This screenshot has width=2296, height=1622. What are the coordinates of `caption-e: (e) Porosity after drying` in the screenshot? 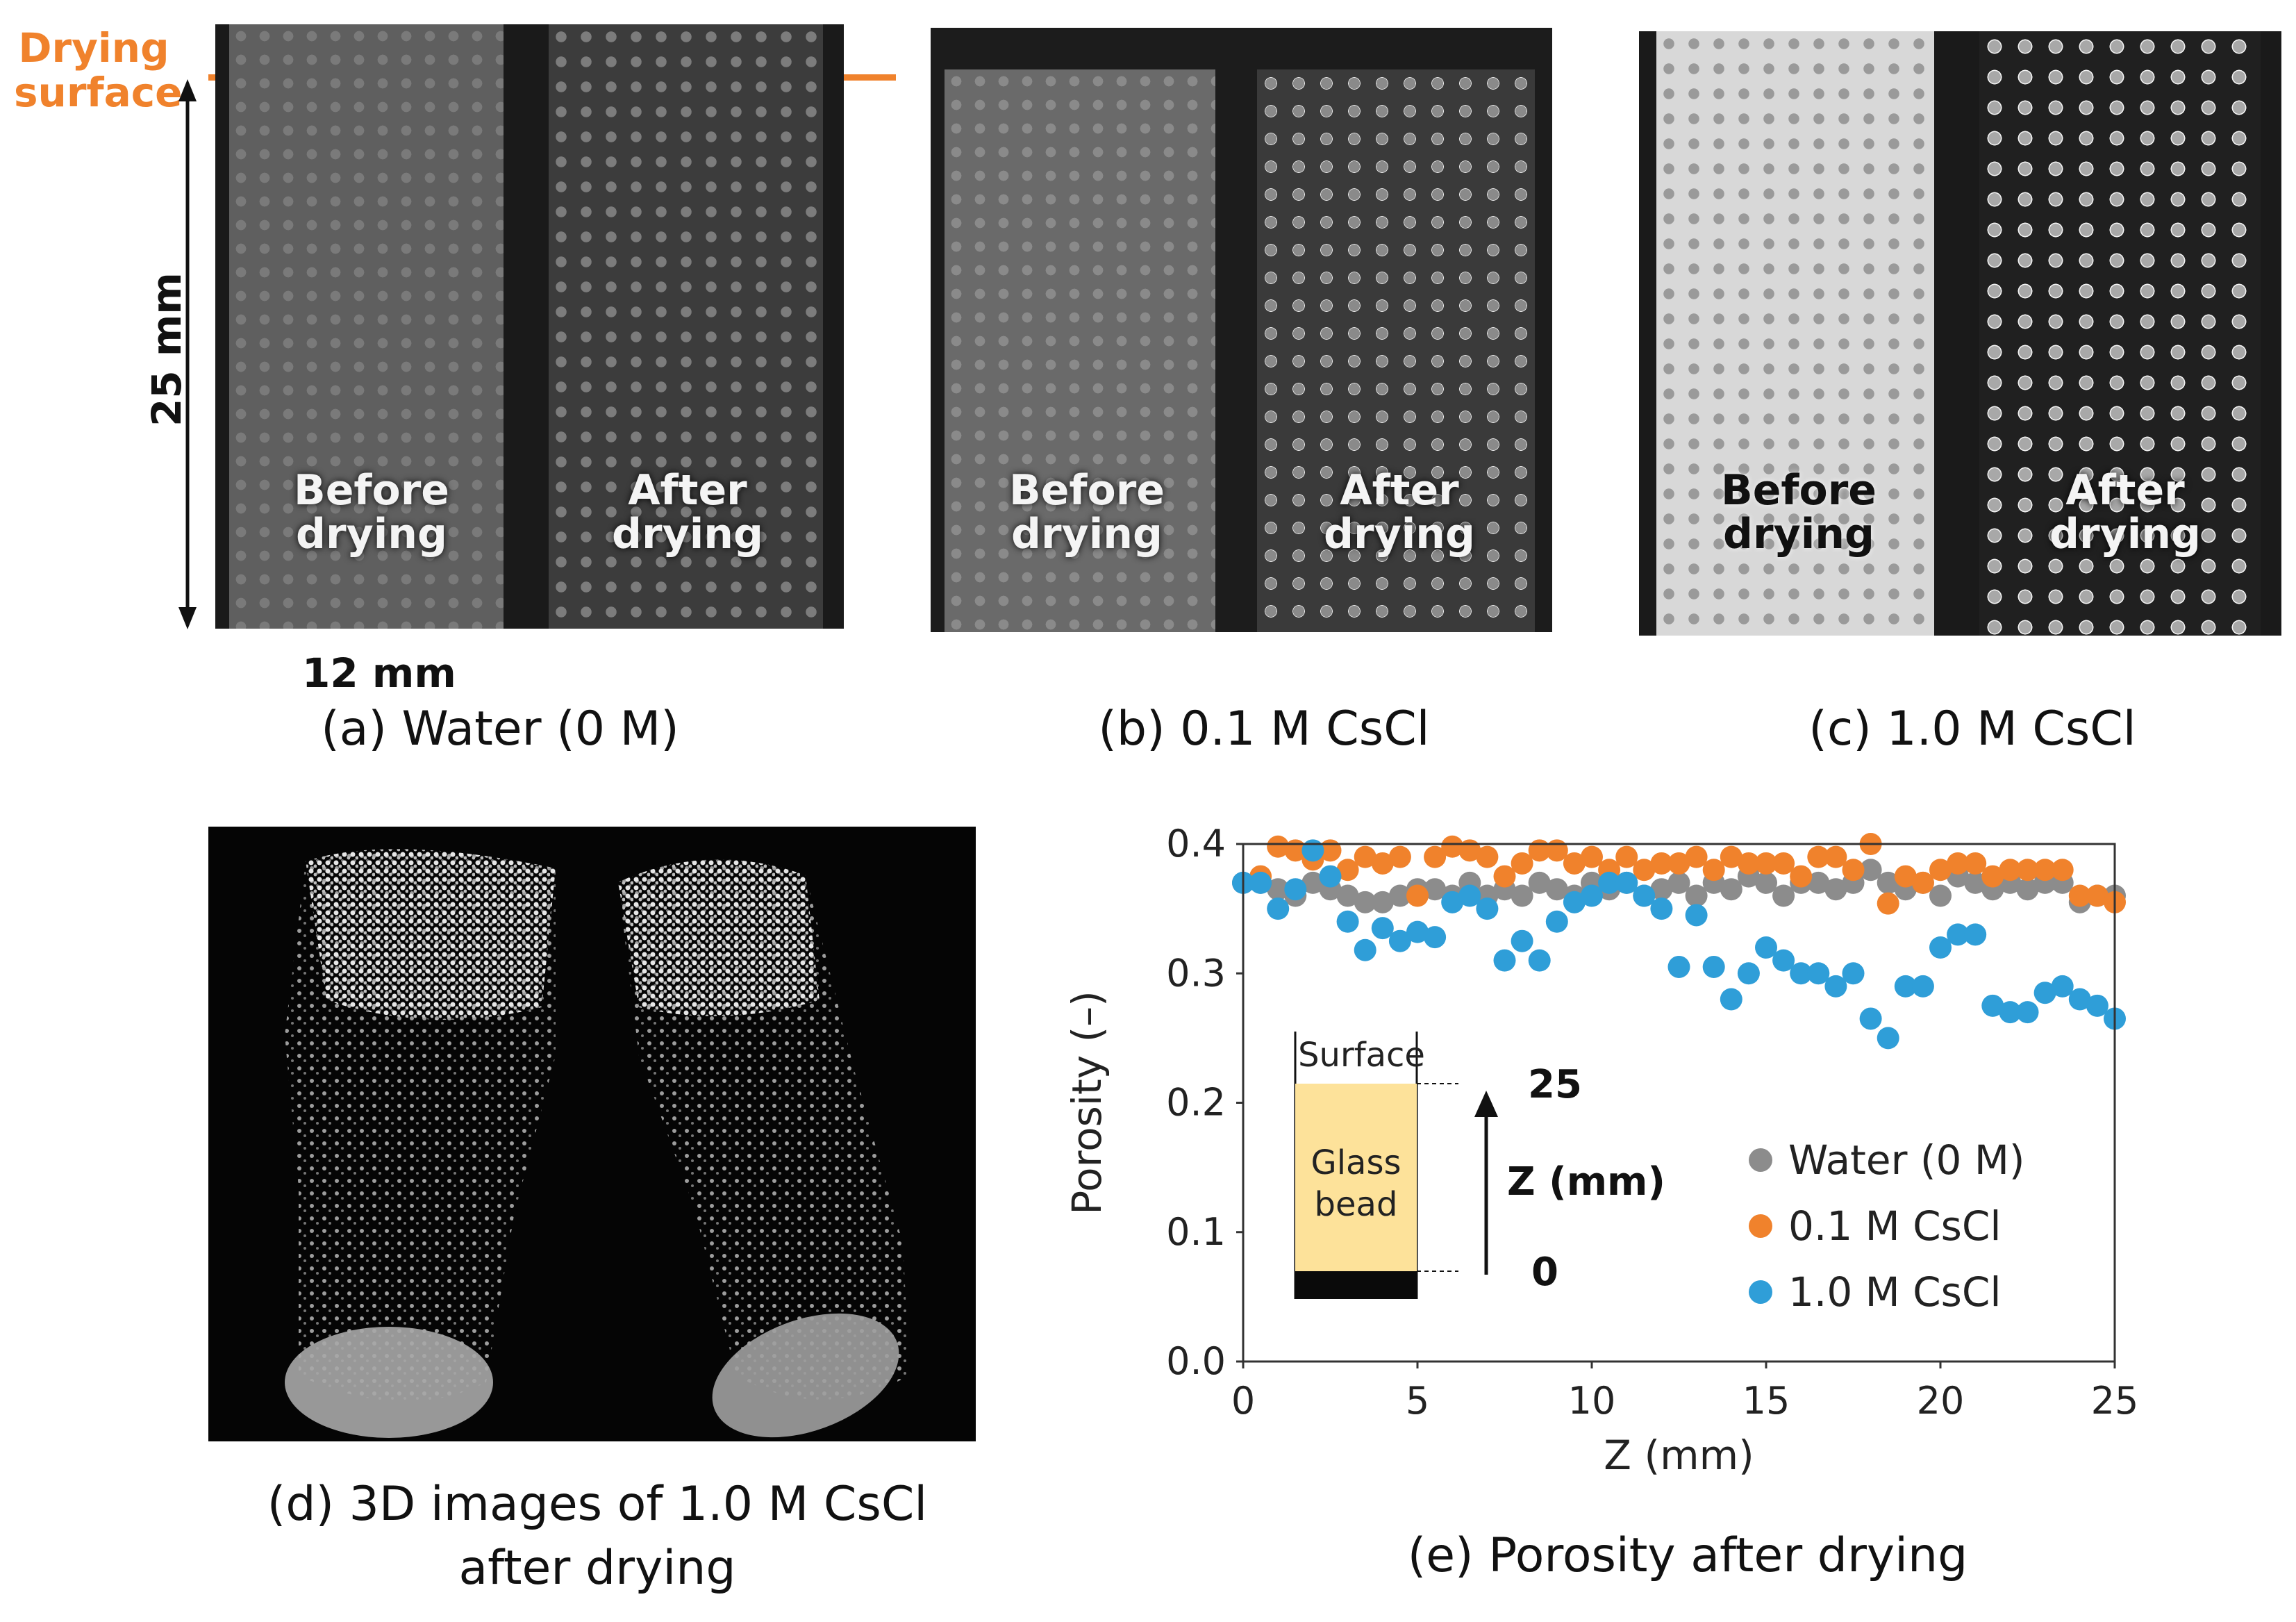 It's located at (1688, 1555).